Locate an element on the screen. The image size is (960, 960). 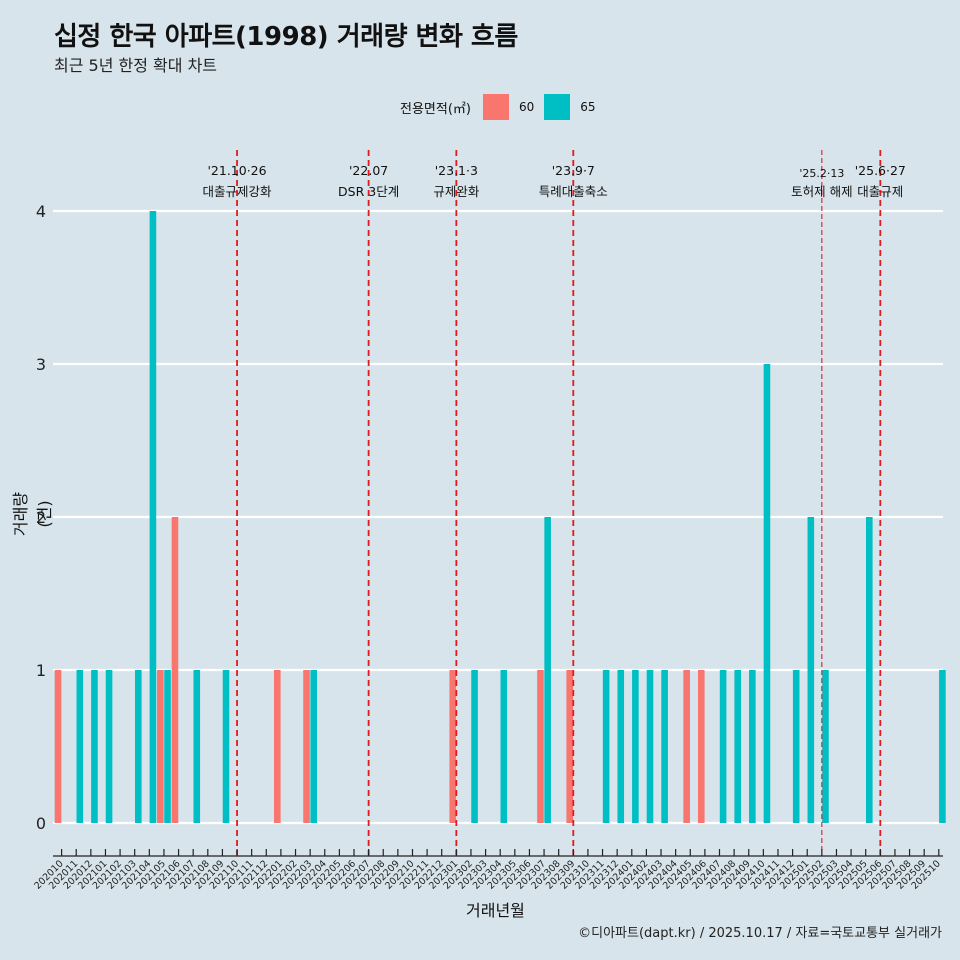
chart-title: 십정 한국 아파트(1998) 거래량 변화 흐름 is located at coordinates (286, 37).